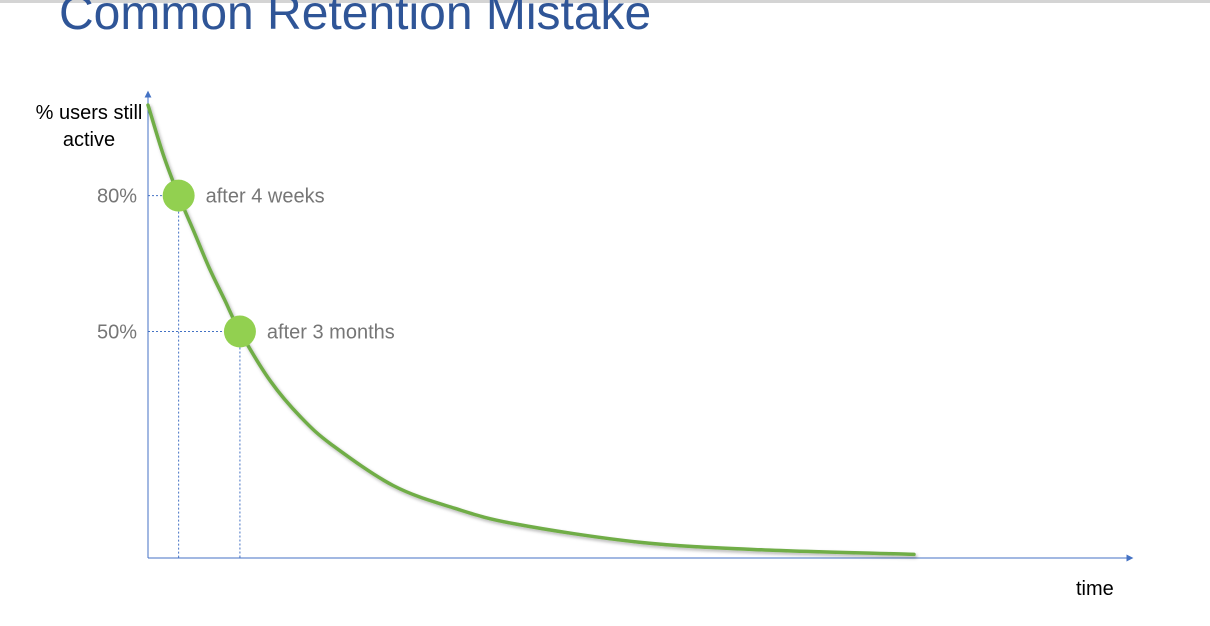 The height and width of the screenshot is (626, 1210). I want to click on y-ticks: 80% 50%, so click(117, 265).